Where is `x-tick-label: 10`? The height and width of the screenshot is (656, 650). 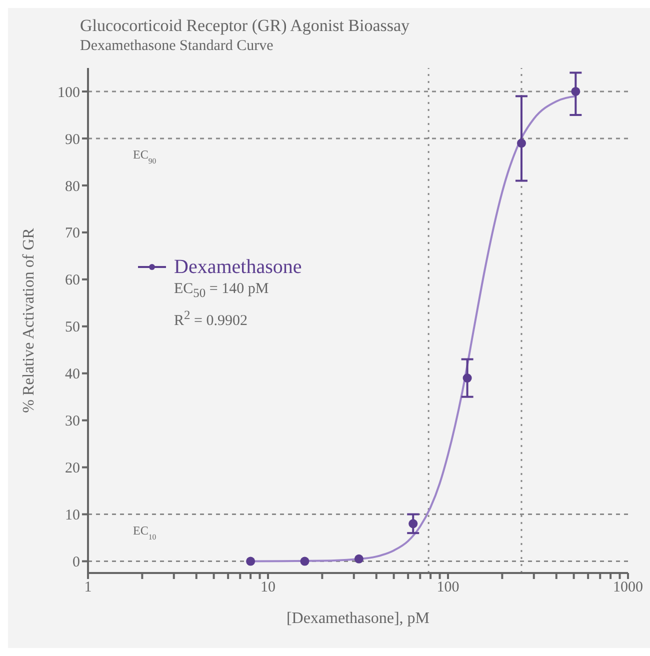
x-tick-label: 10 is located at coordinates (268, 588).